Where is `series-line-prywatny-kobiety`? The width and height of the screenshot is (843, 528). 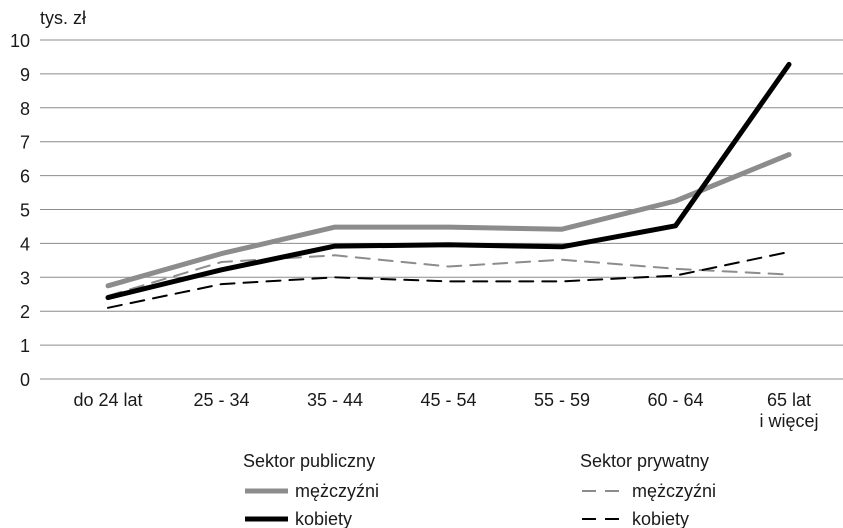
series-line-prywatny-kobiety is located at coordinates (448, 279).